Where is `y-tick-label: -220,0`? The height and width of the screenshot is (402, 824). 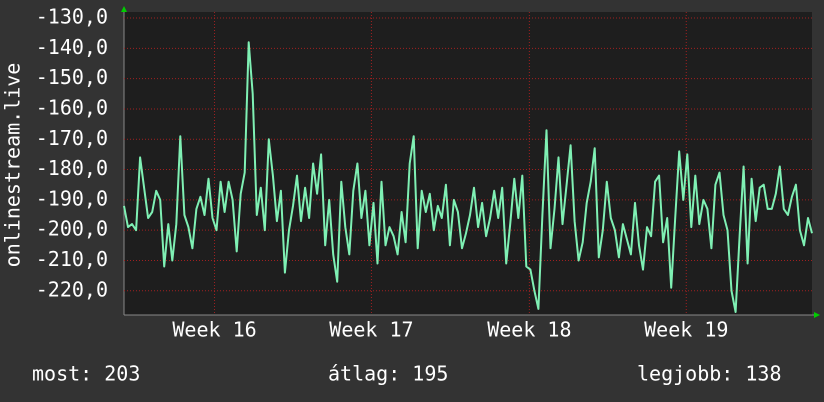 y-tick-label: -220,0 is located at coordinates (72, 289).